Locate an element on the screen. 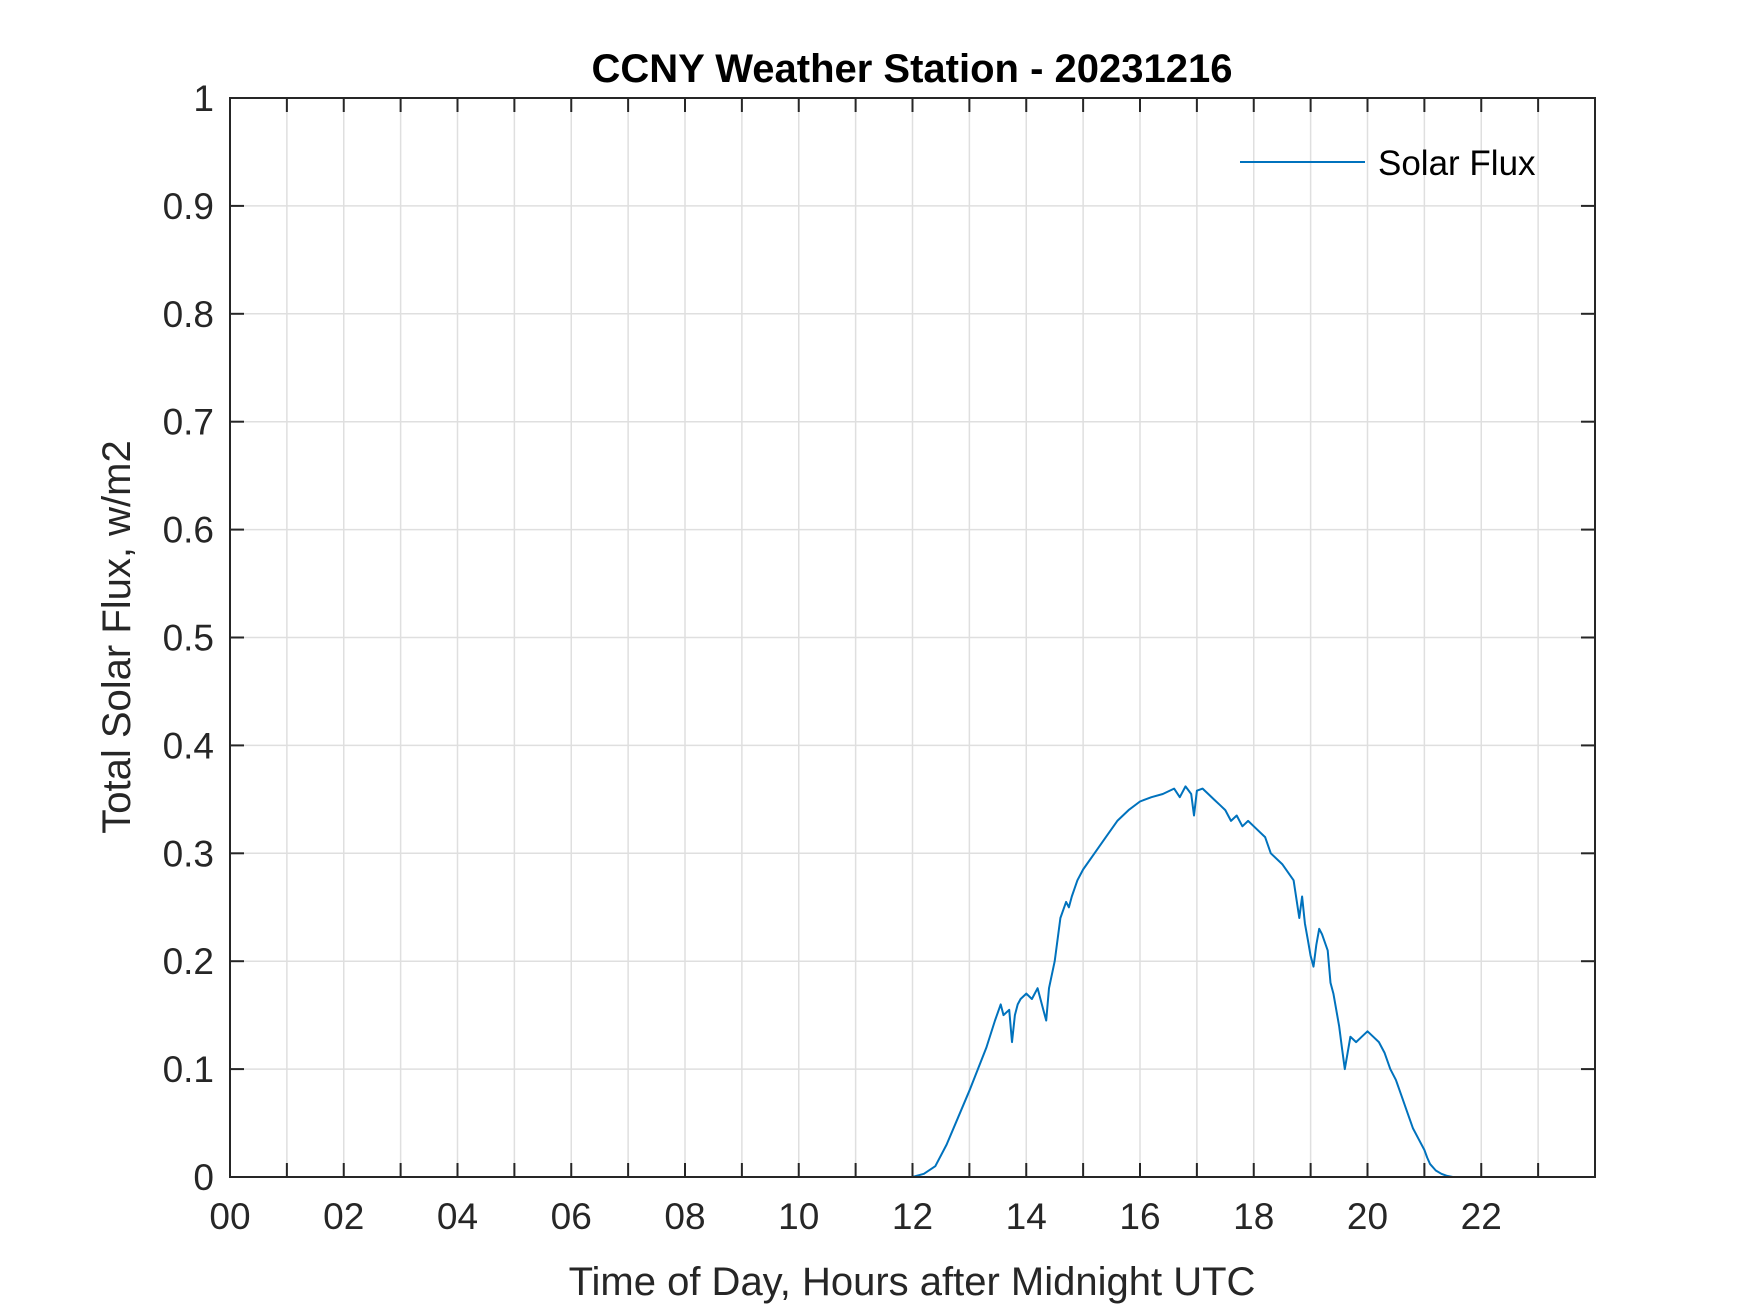 This screenshot has width=1750, height=1313. y-tick-label: 0.7 is located at coordinates (188, 422).